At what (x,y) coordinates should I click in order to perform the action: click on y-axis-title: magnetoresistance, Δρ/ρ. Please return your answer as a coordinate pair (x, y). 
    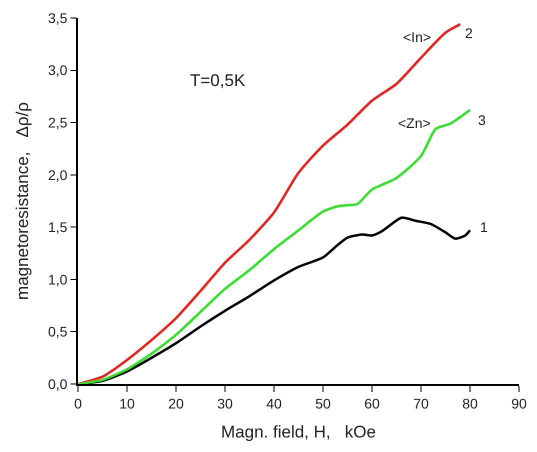
    Looking at the image, I should click on (22, 201).